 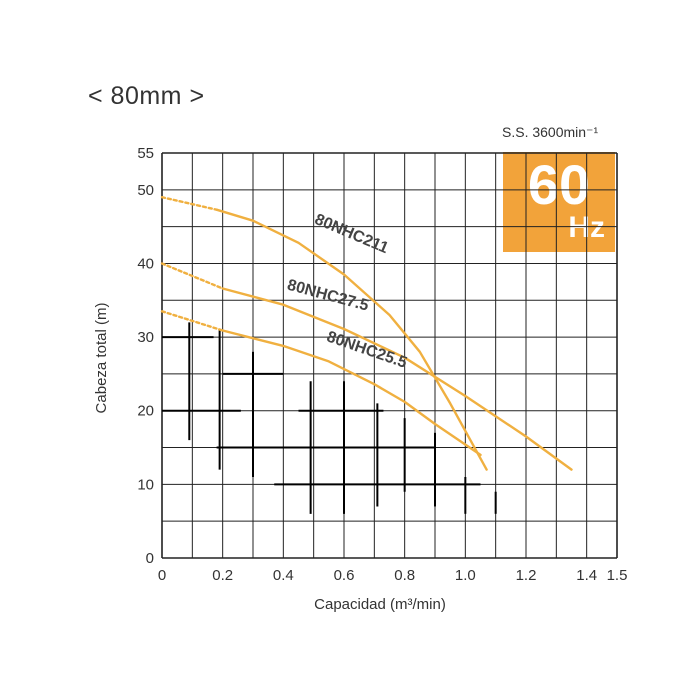 I want to click on x-tick-label: 0, so click(x=162, y=575).